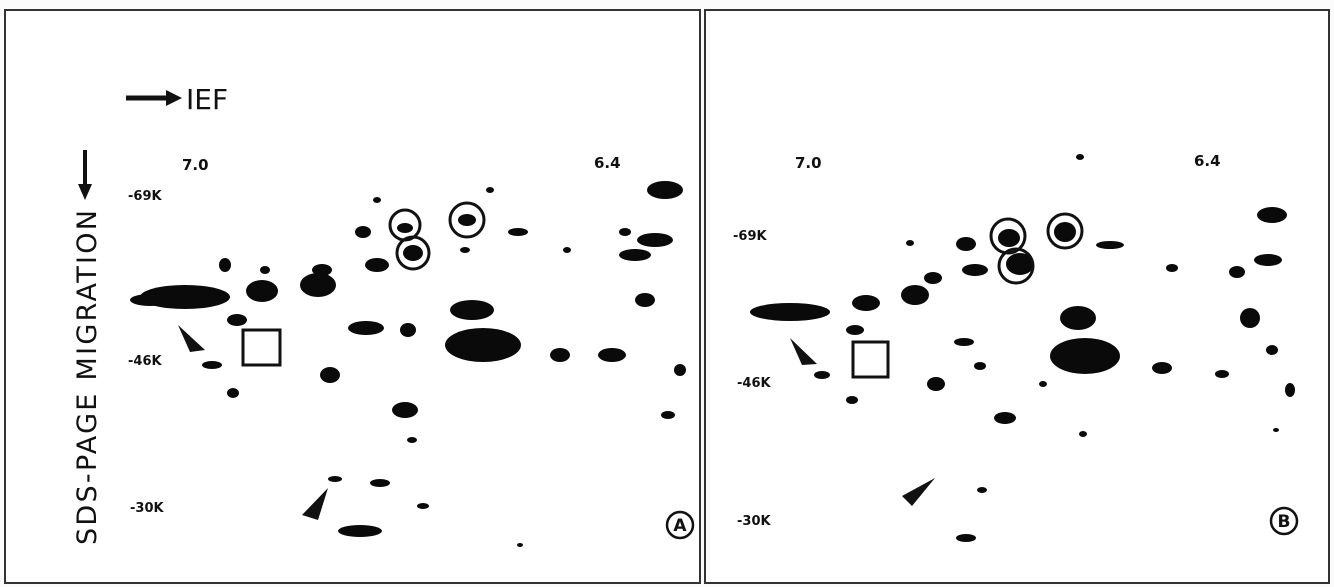 The width and height of the screenshot is (1334, 587). What do you see at coordinates (174, 98) in the screenshot?
I see `ief-arrowhead` at bounding box center [174, 98].